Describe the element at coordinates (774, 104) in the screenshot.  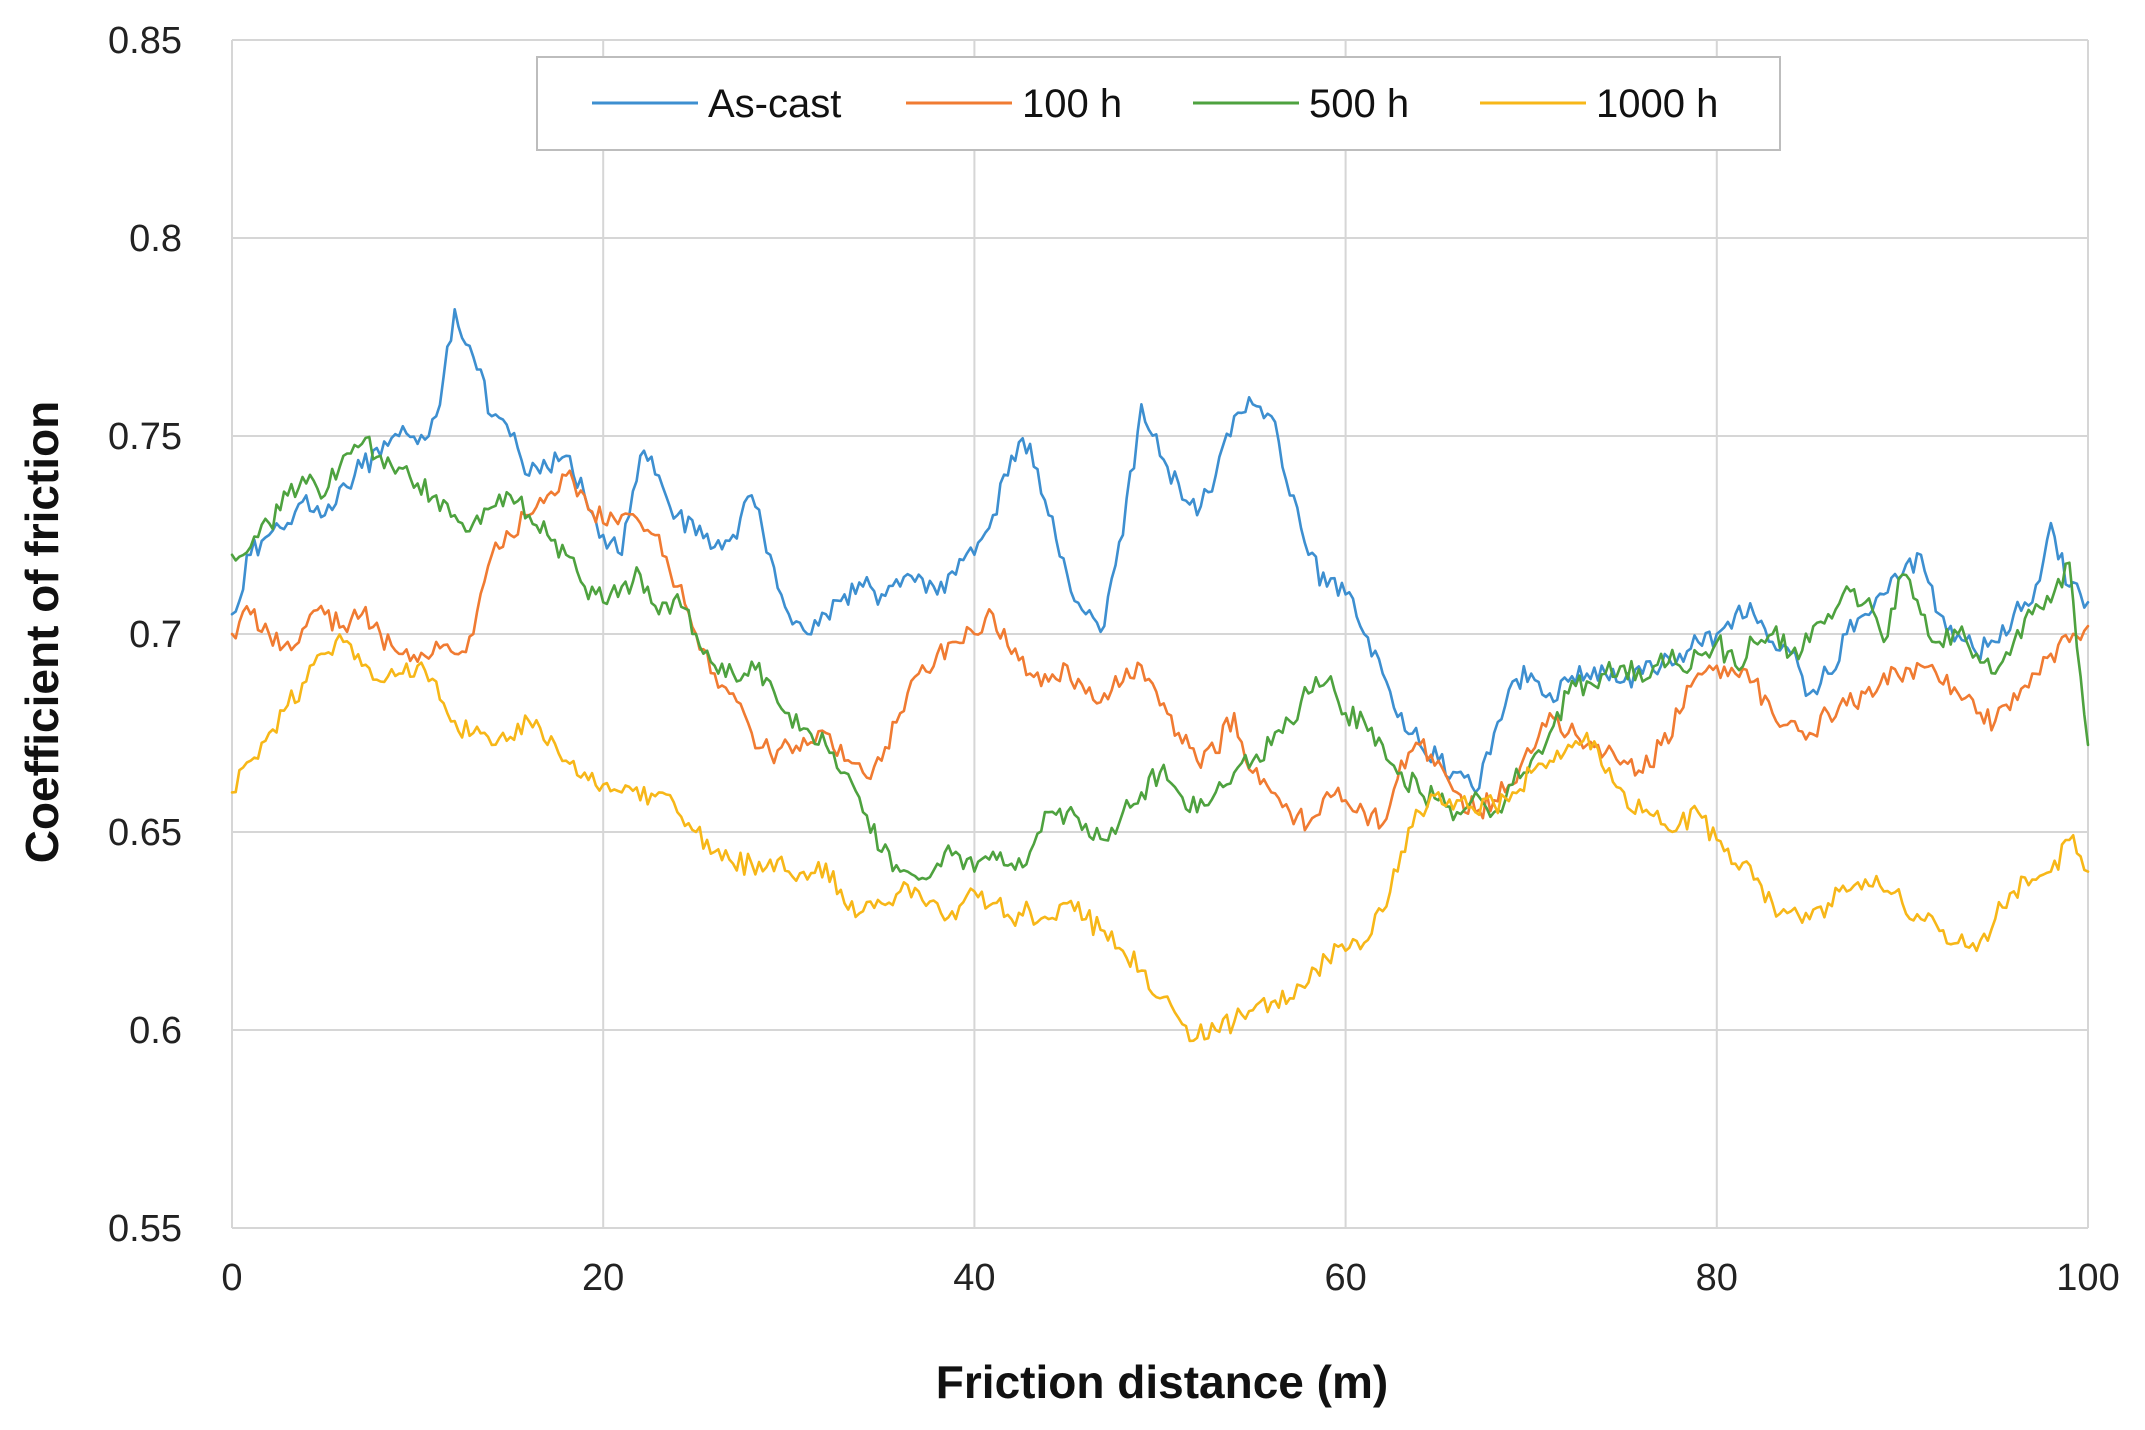
I see `legend-label-as-cast: As-cast` at that location.